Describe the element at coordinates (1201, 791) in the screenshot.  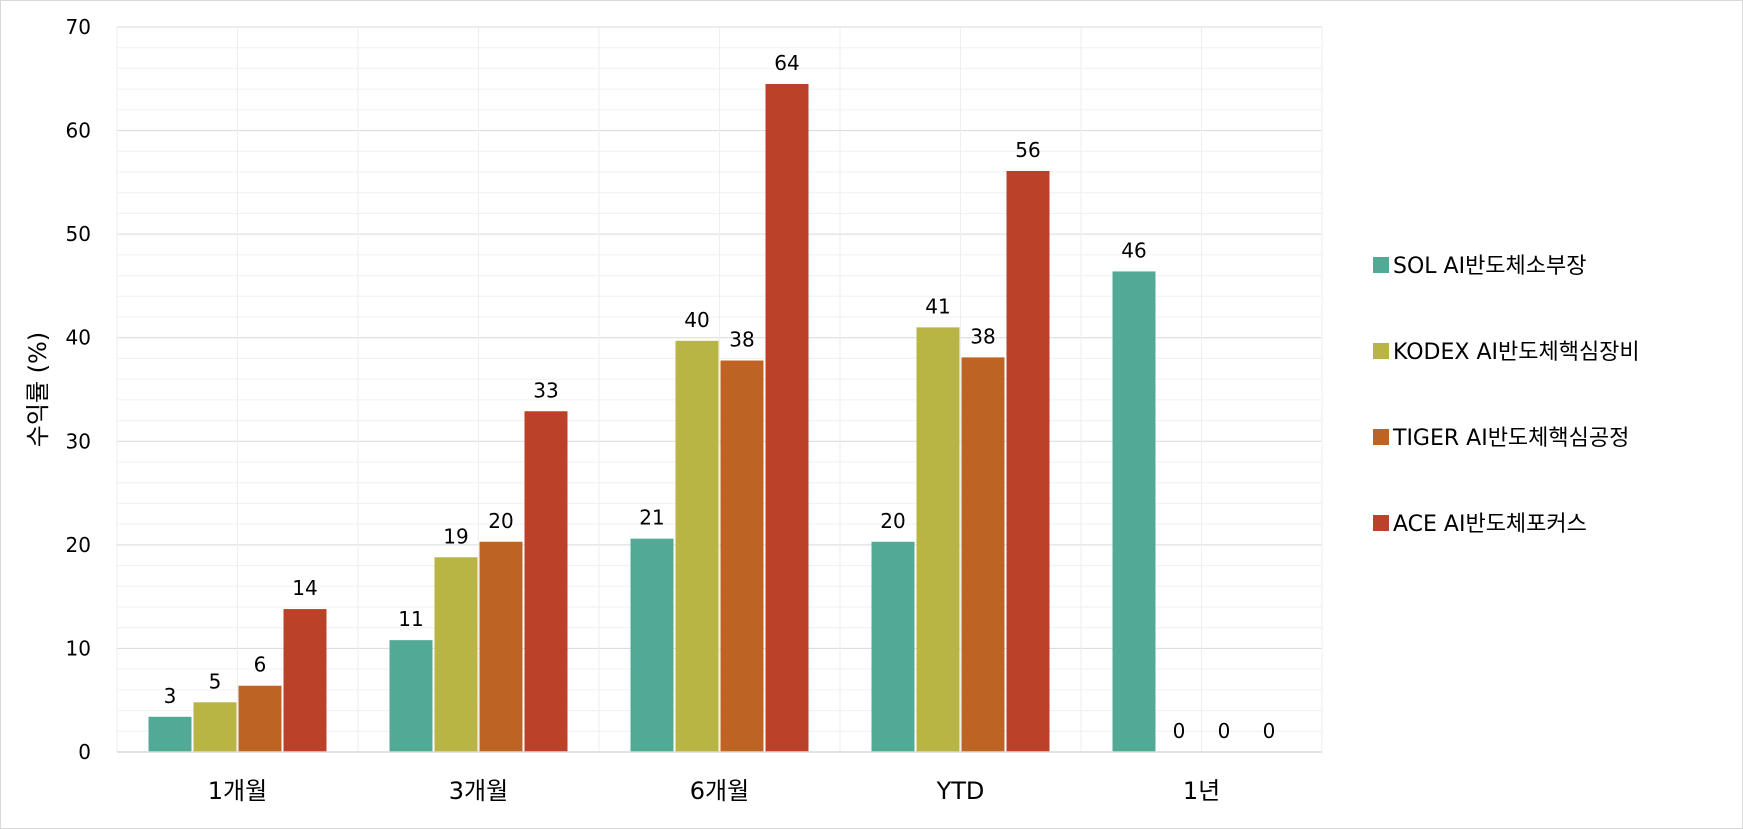
I see `x-tick-label: 1년` at that location.